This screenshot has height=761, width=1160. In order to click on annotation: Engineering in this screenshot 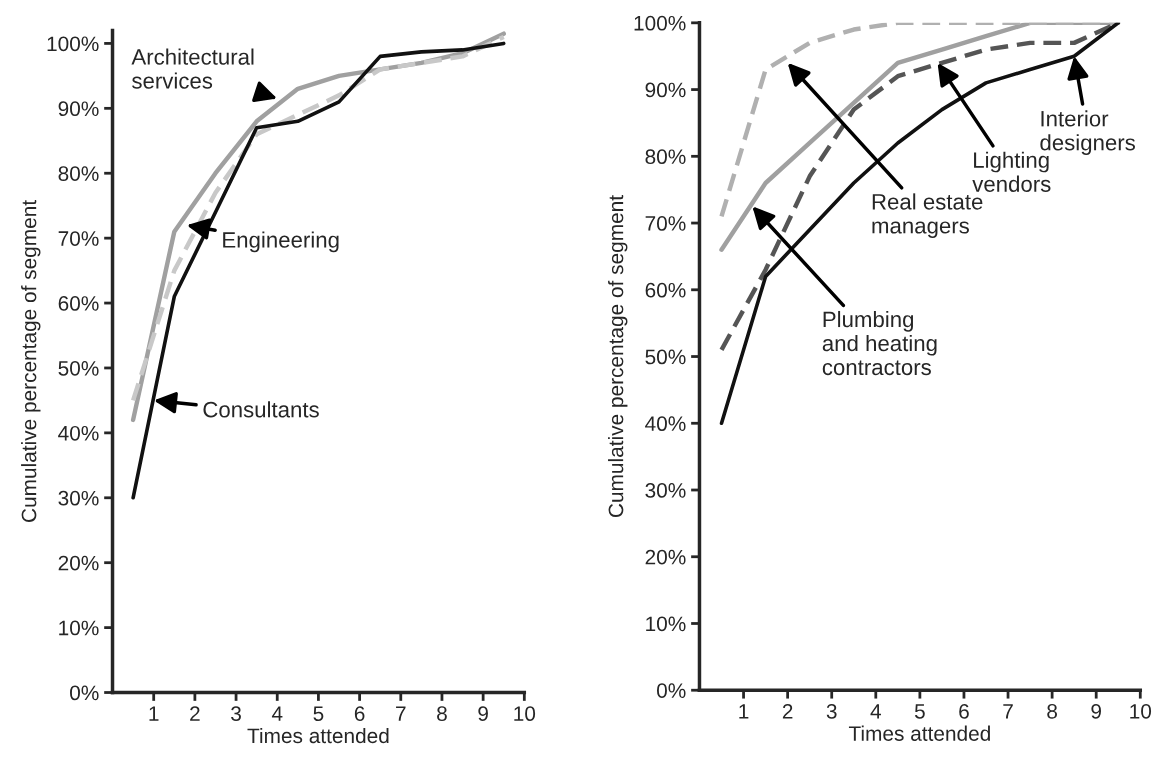, I will do `click(281, 242)`.